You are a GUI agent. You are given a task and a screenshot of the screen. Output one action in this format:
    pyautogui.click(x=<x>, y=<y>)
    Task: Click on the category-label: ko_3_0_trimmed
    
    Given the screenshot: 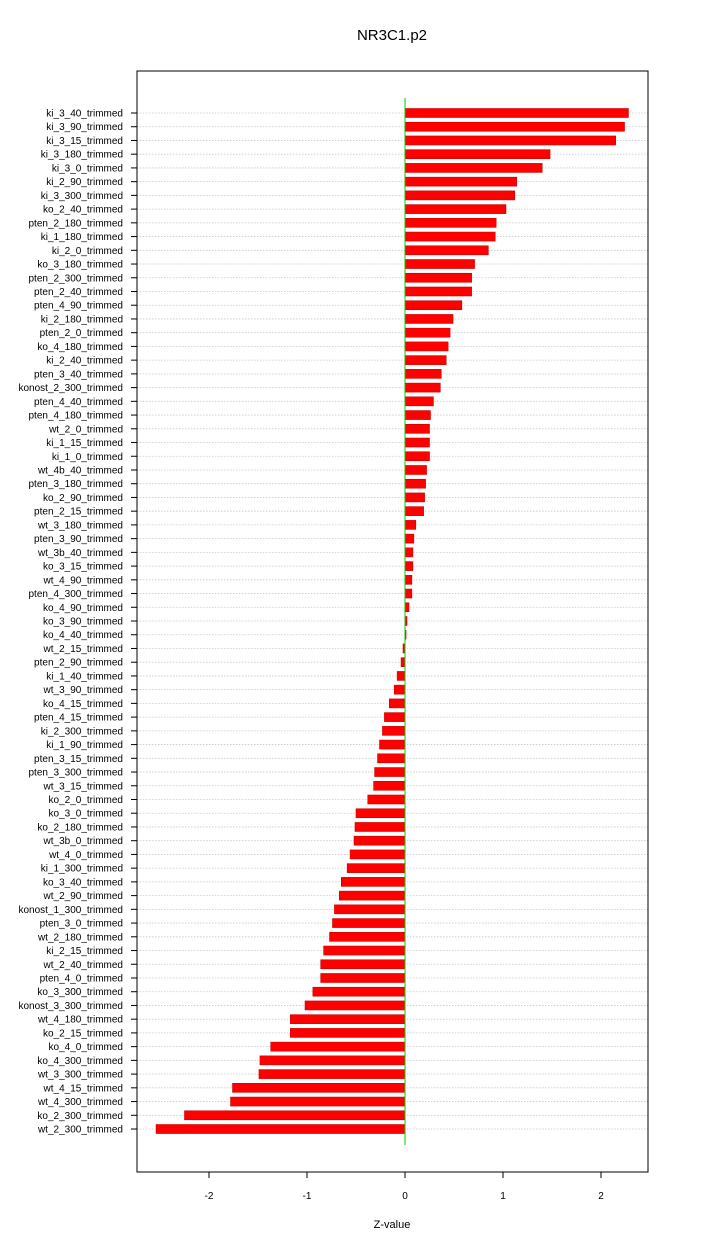 What is the action you would take?
    pyautogui.click(x=86, y=814)
    